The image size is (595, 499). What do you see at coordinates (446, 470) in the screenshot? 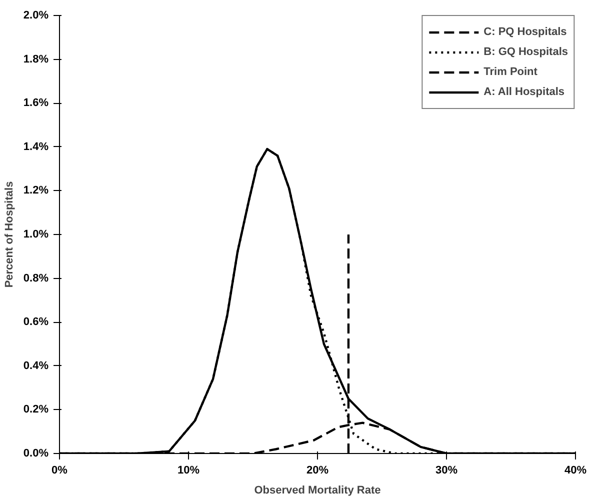
I see `x-tick-label: 30%` at bounding box center [446, 470].